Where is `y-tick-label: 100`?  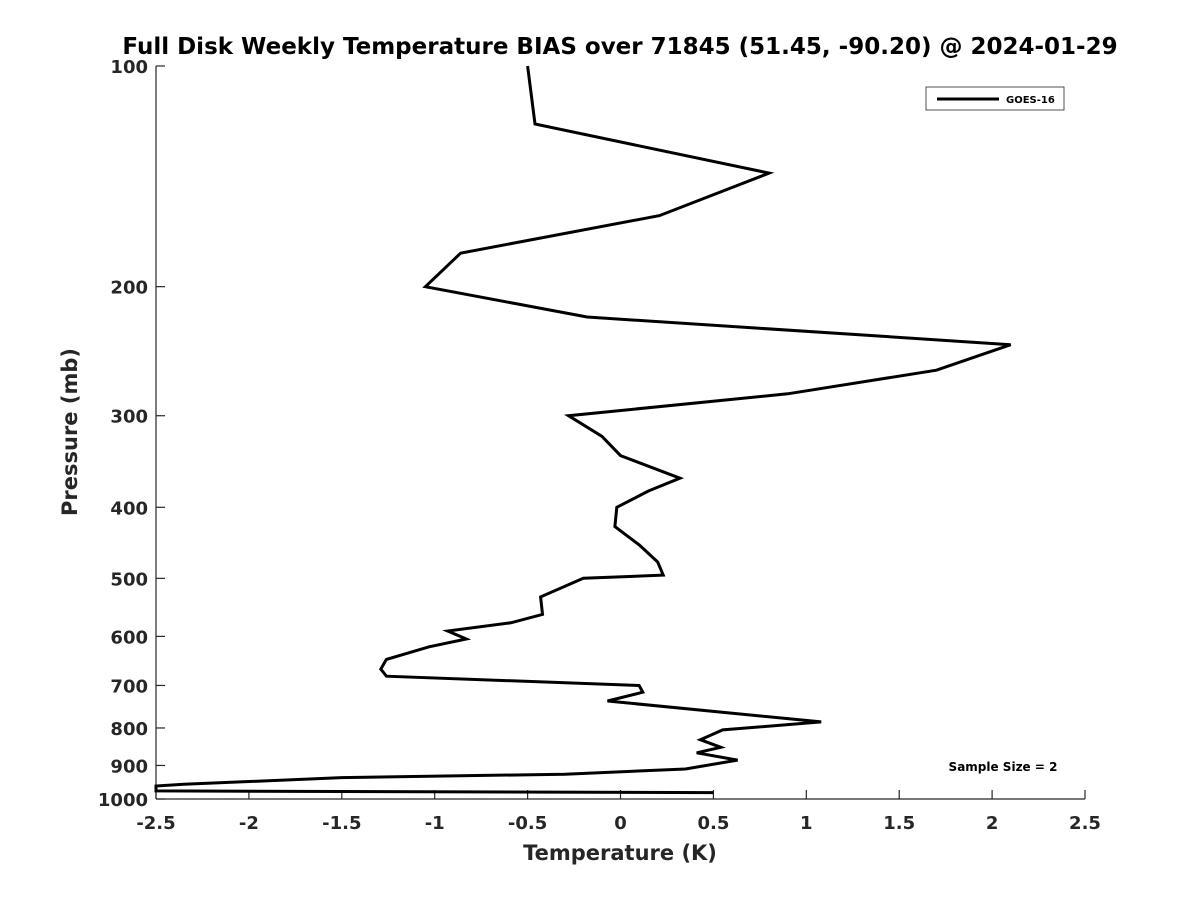 y-tick-label: 100 is located at coordinates (129, 67).